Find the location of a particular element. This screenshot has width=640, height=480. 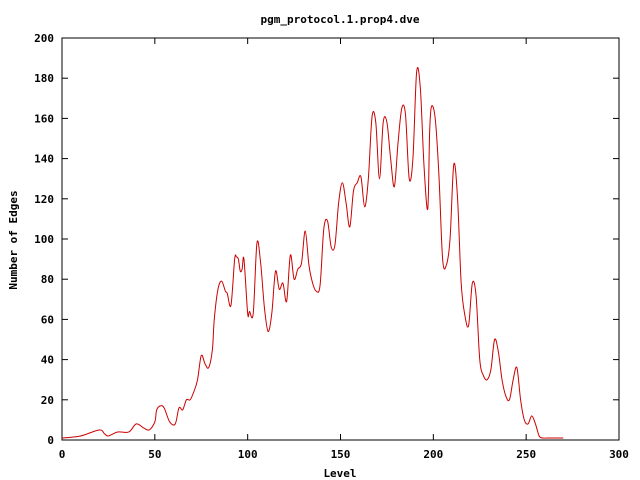

chart-title: pgm_protocol.1.prop4.dve is located at coordinates (340, 19).